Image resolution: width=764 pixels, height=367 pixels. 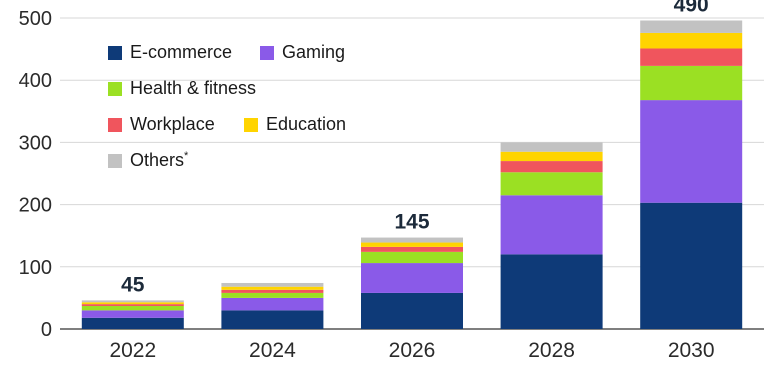 I want to click on y-tick-label: 200, so click(x=35, y=206).